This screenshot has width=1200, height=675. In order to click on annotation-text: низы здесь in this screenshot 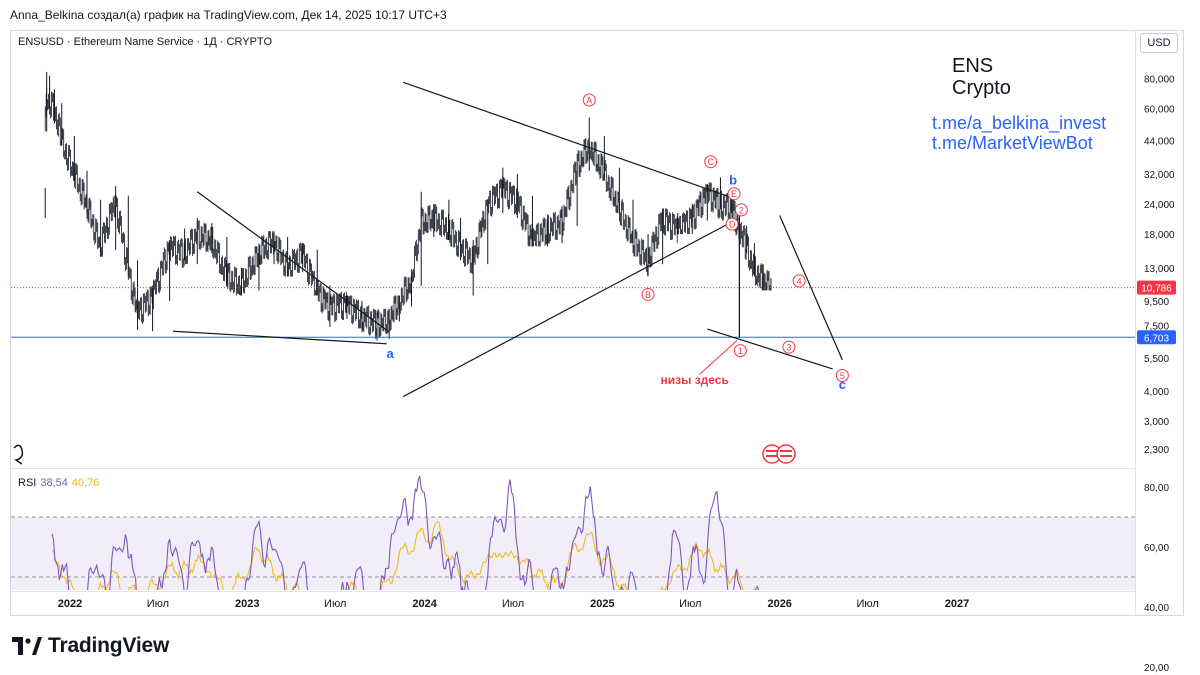, I will do `click(695, 380)`.